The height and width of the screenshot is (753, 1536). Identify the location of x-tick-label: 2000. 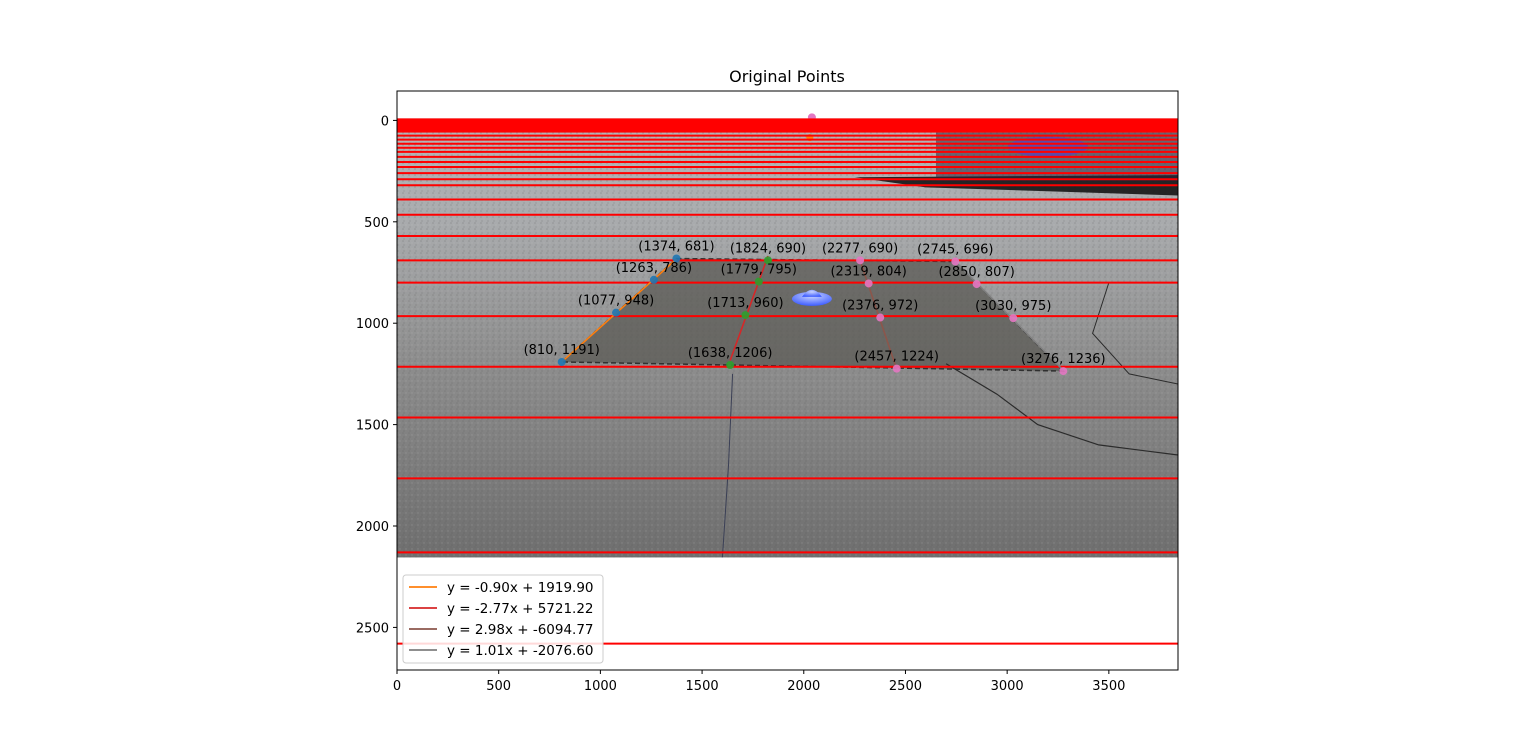
(803, 686).